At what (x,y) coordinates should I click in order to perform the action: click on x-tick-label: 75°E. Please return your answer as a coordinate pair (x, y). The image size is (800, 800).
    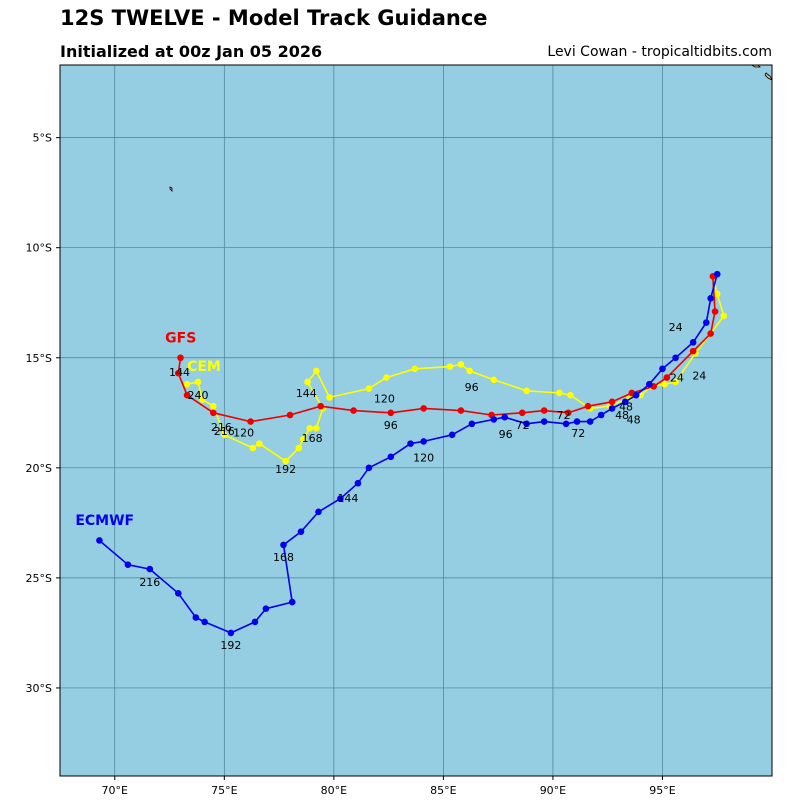
    Looking at the image, I should click on (224, 790).